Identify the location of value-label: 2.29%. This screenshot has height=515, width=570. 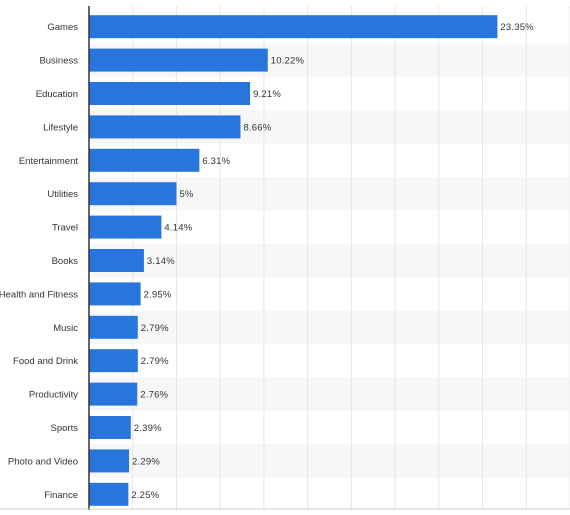
(146, 461).